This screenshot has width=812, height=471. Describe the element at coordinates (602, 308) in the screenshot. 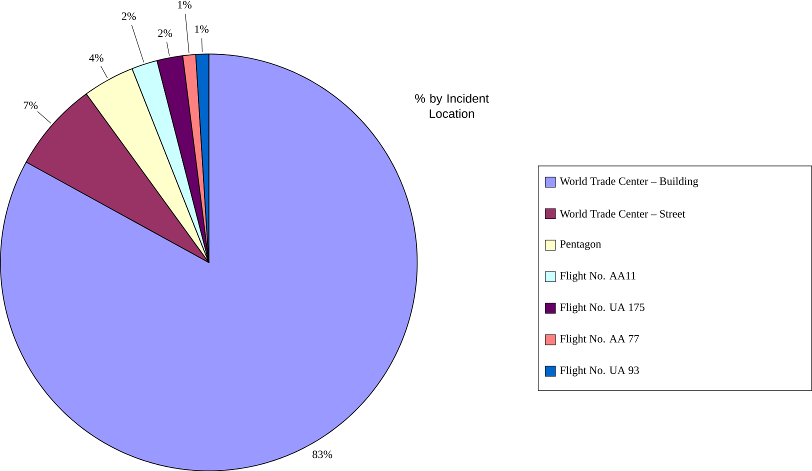

I see `legend-label: Flight No. UA 175` at that location.